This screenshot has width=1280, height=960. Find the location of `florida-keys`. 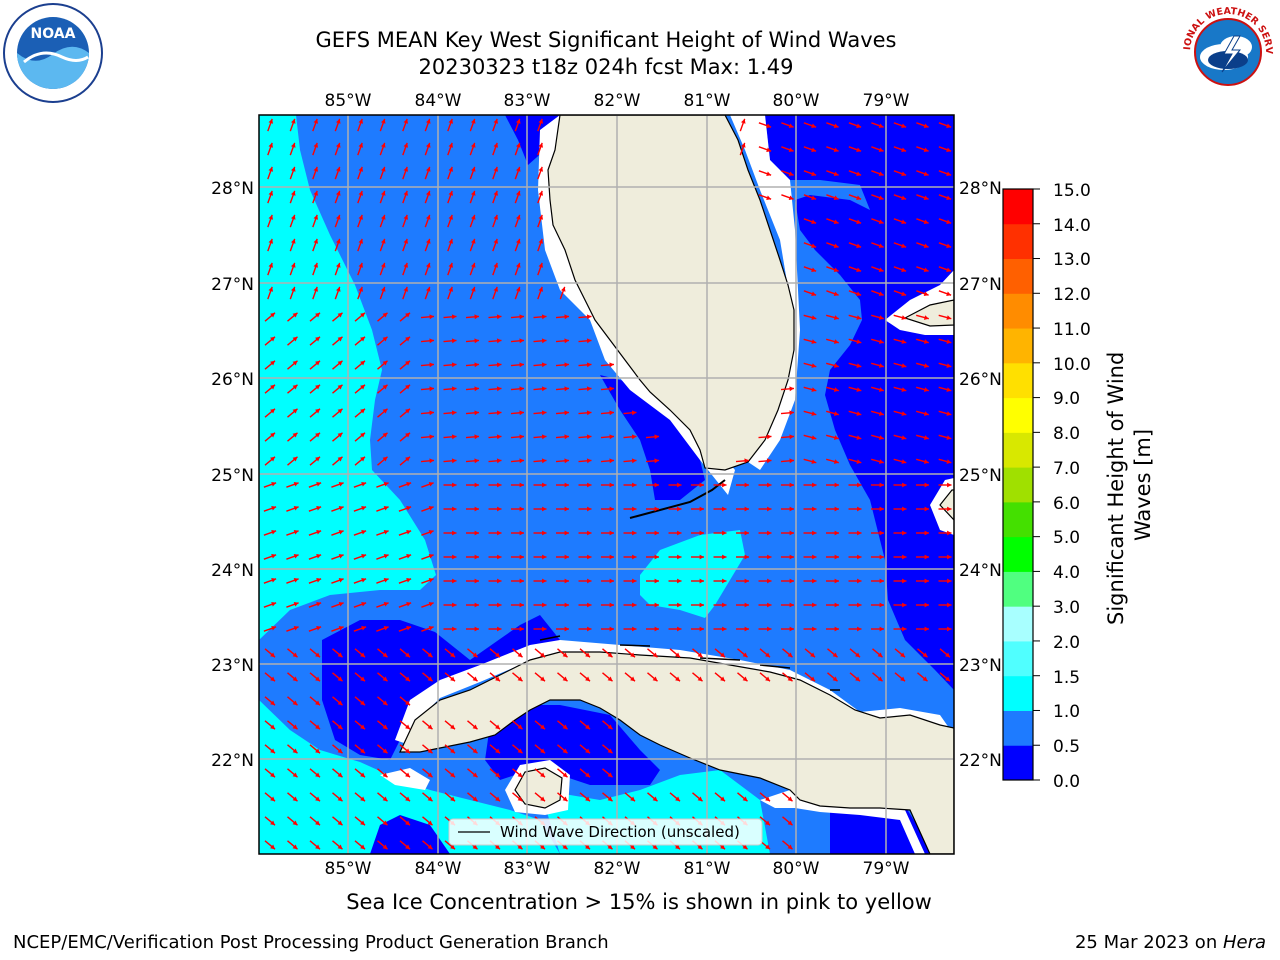

florida-keys is located at coordinates (677, 499).